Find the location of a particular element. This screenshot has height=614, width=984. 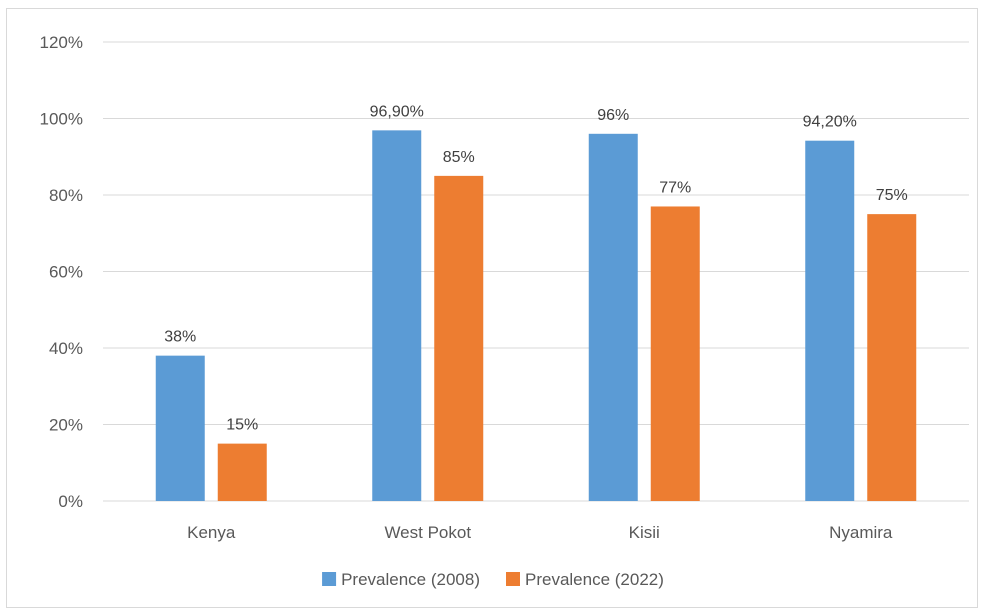

y-tick-label: 40% is located at coordinates (66, 348).